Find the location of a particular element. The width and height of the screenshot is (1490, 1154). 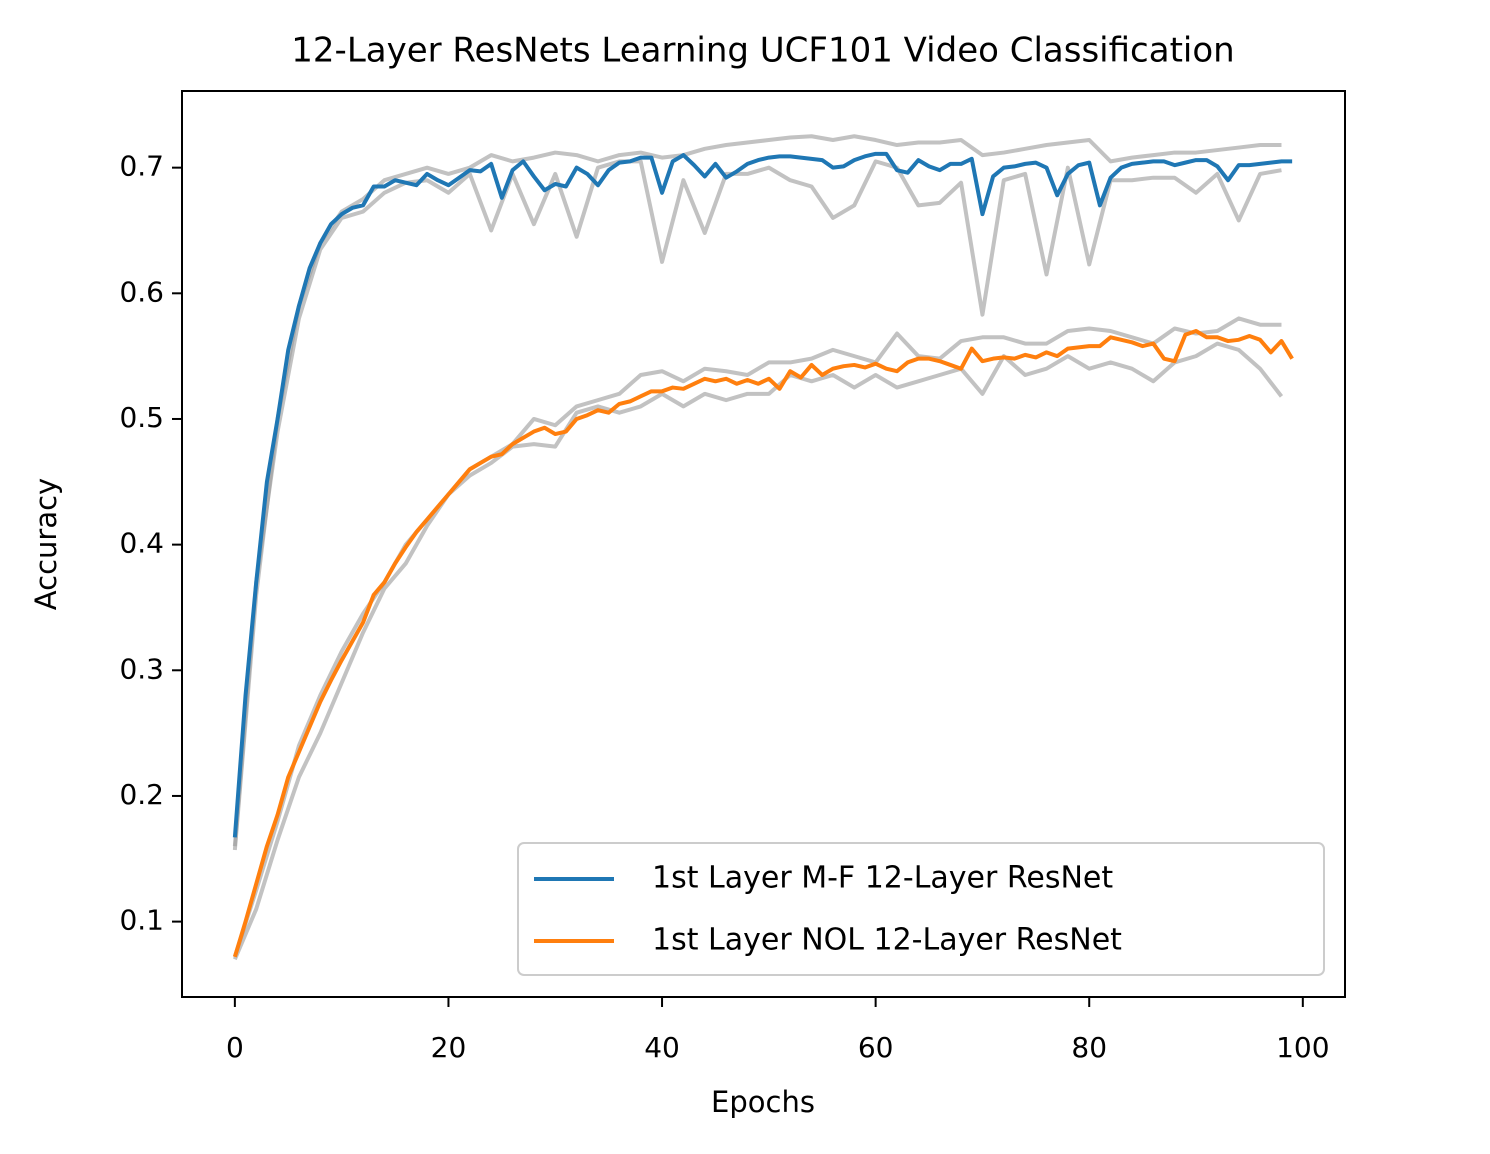

y-tick-label: 0.1 is located at coordinates (141, 920).